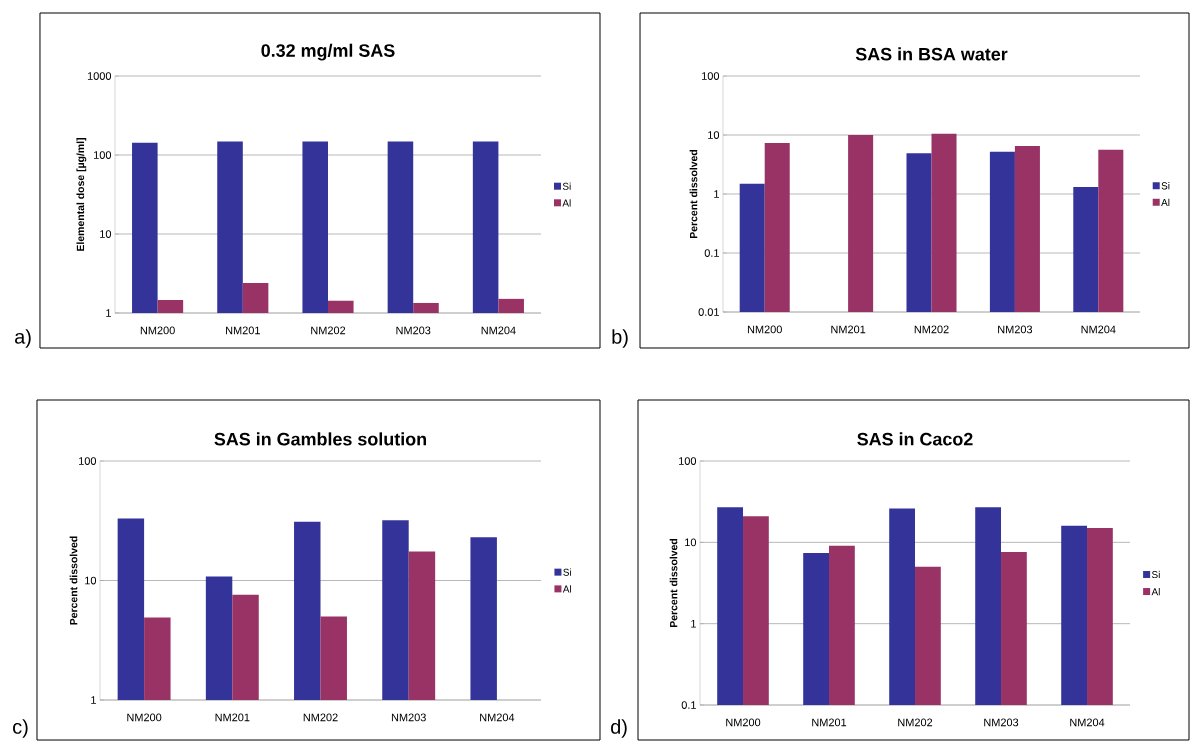  Describe the element at coordinates (620, 338) in the screenshot. I see `text: b)` at that location.